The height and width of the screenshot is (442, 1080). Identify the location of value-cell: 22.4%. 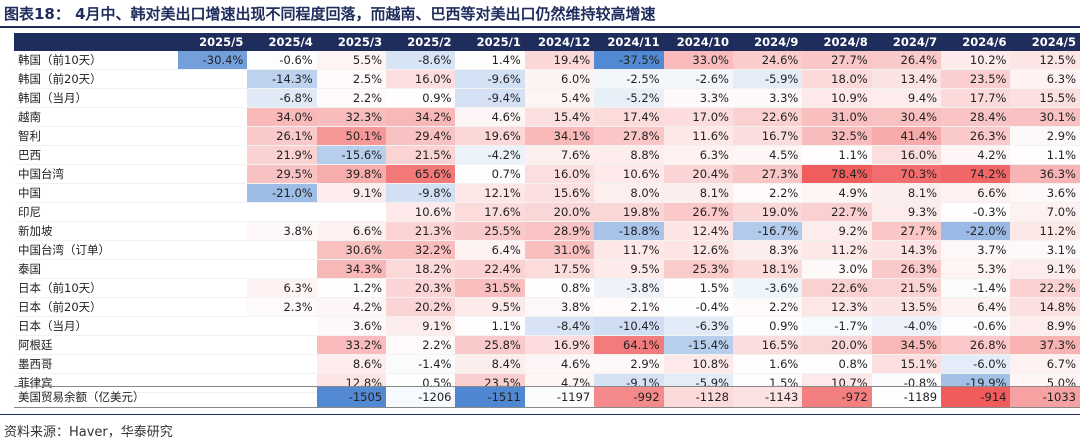
(490, 269).